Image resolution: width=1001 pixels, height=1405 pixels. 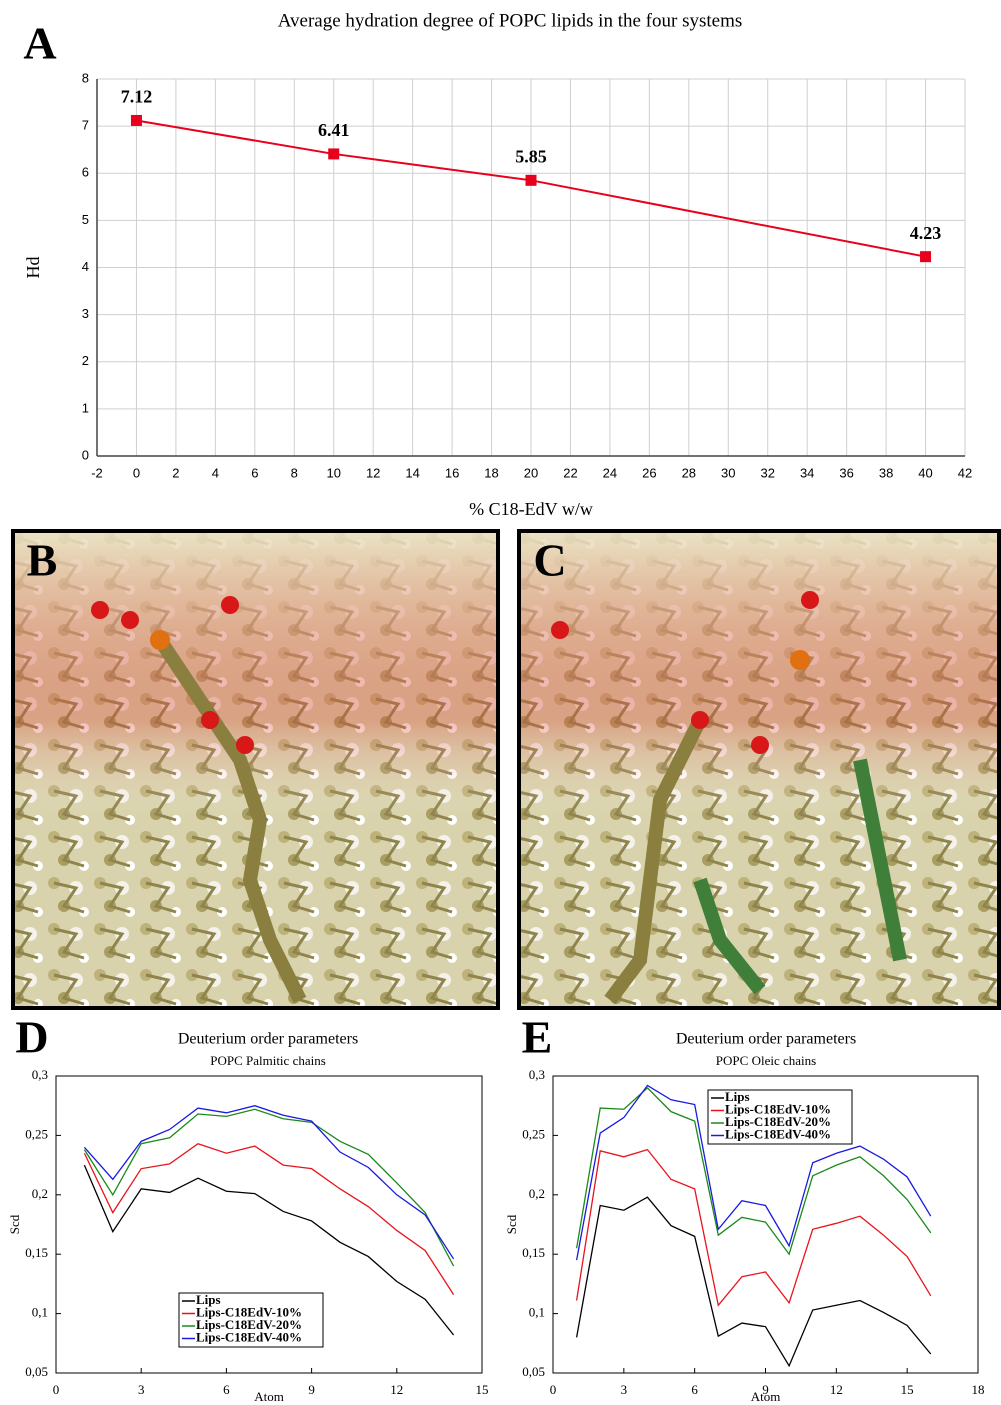 I want to click on panel-letter: A, so click(x=39, y=43).